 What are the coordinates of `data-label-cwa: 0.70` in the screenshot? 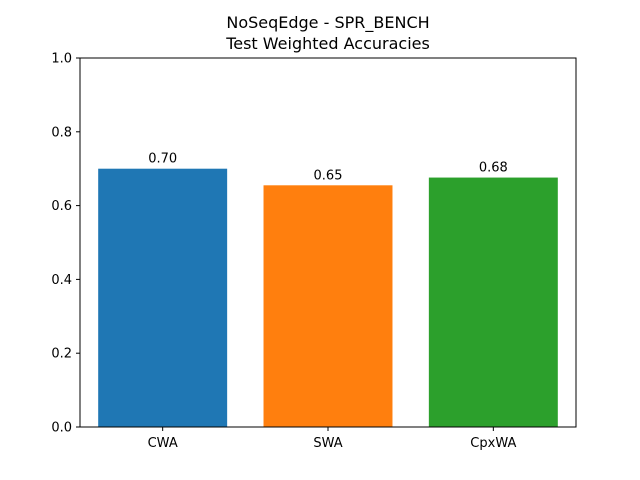 It's located at (162, 159).